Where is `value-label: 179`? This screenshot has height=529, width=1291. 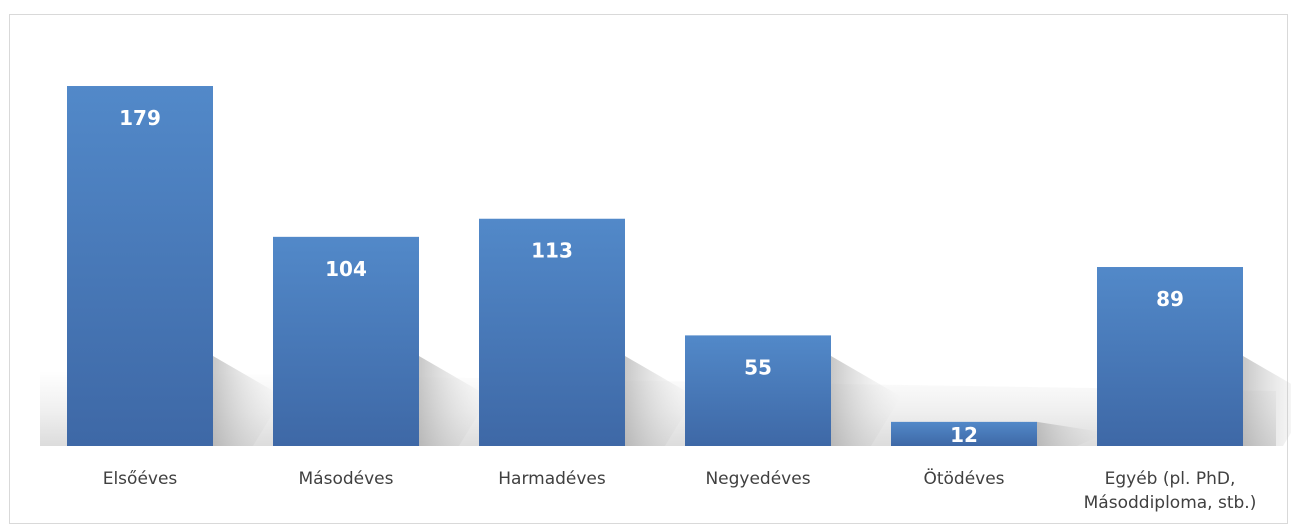 value-label: 179 is located at coordinates (140, 118).